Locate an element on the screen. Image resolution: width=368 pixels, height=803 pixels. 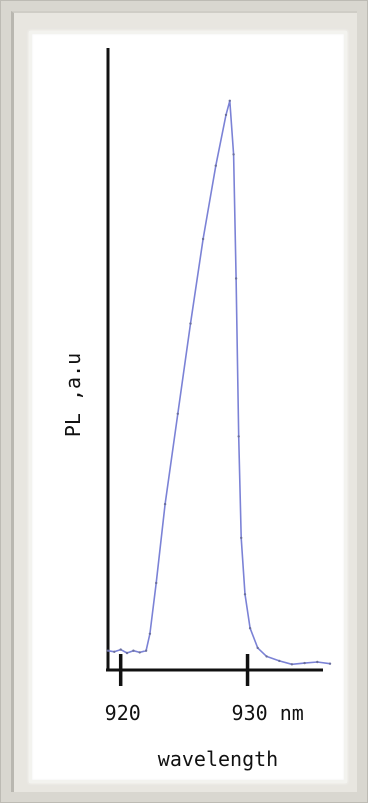
x-axis-label: wavelength is located at coordinates (218, 759).